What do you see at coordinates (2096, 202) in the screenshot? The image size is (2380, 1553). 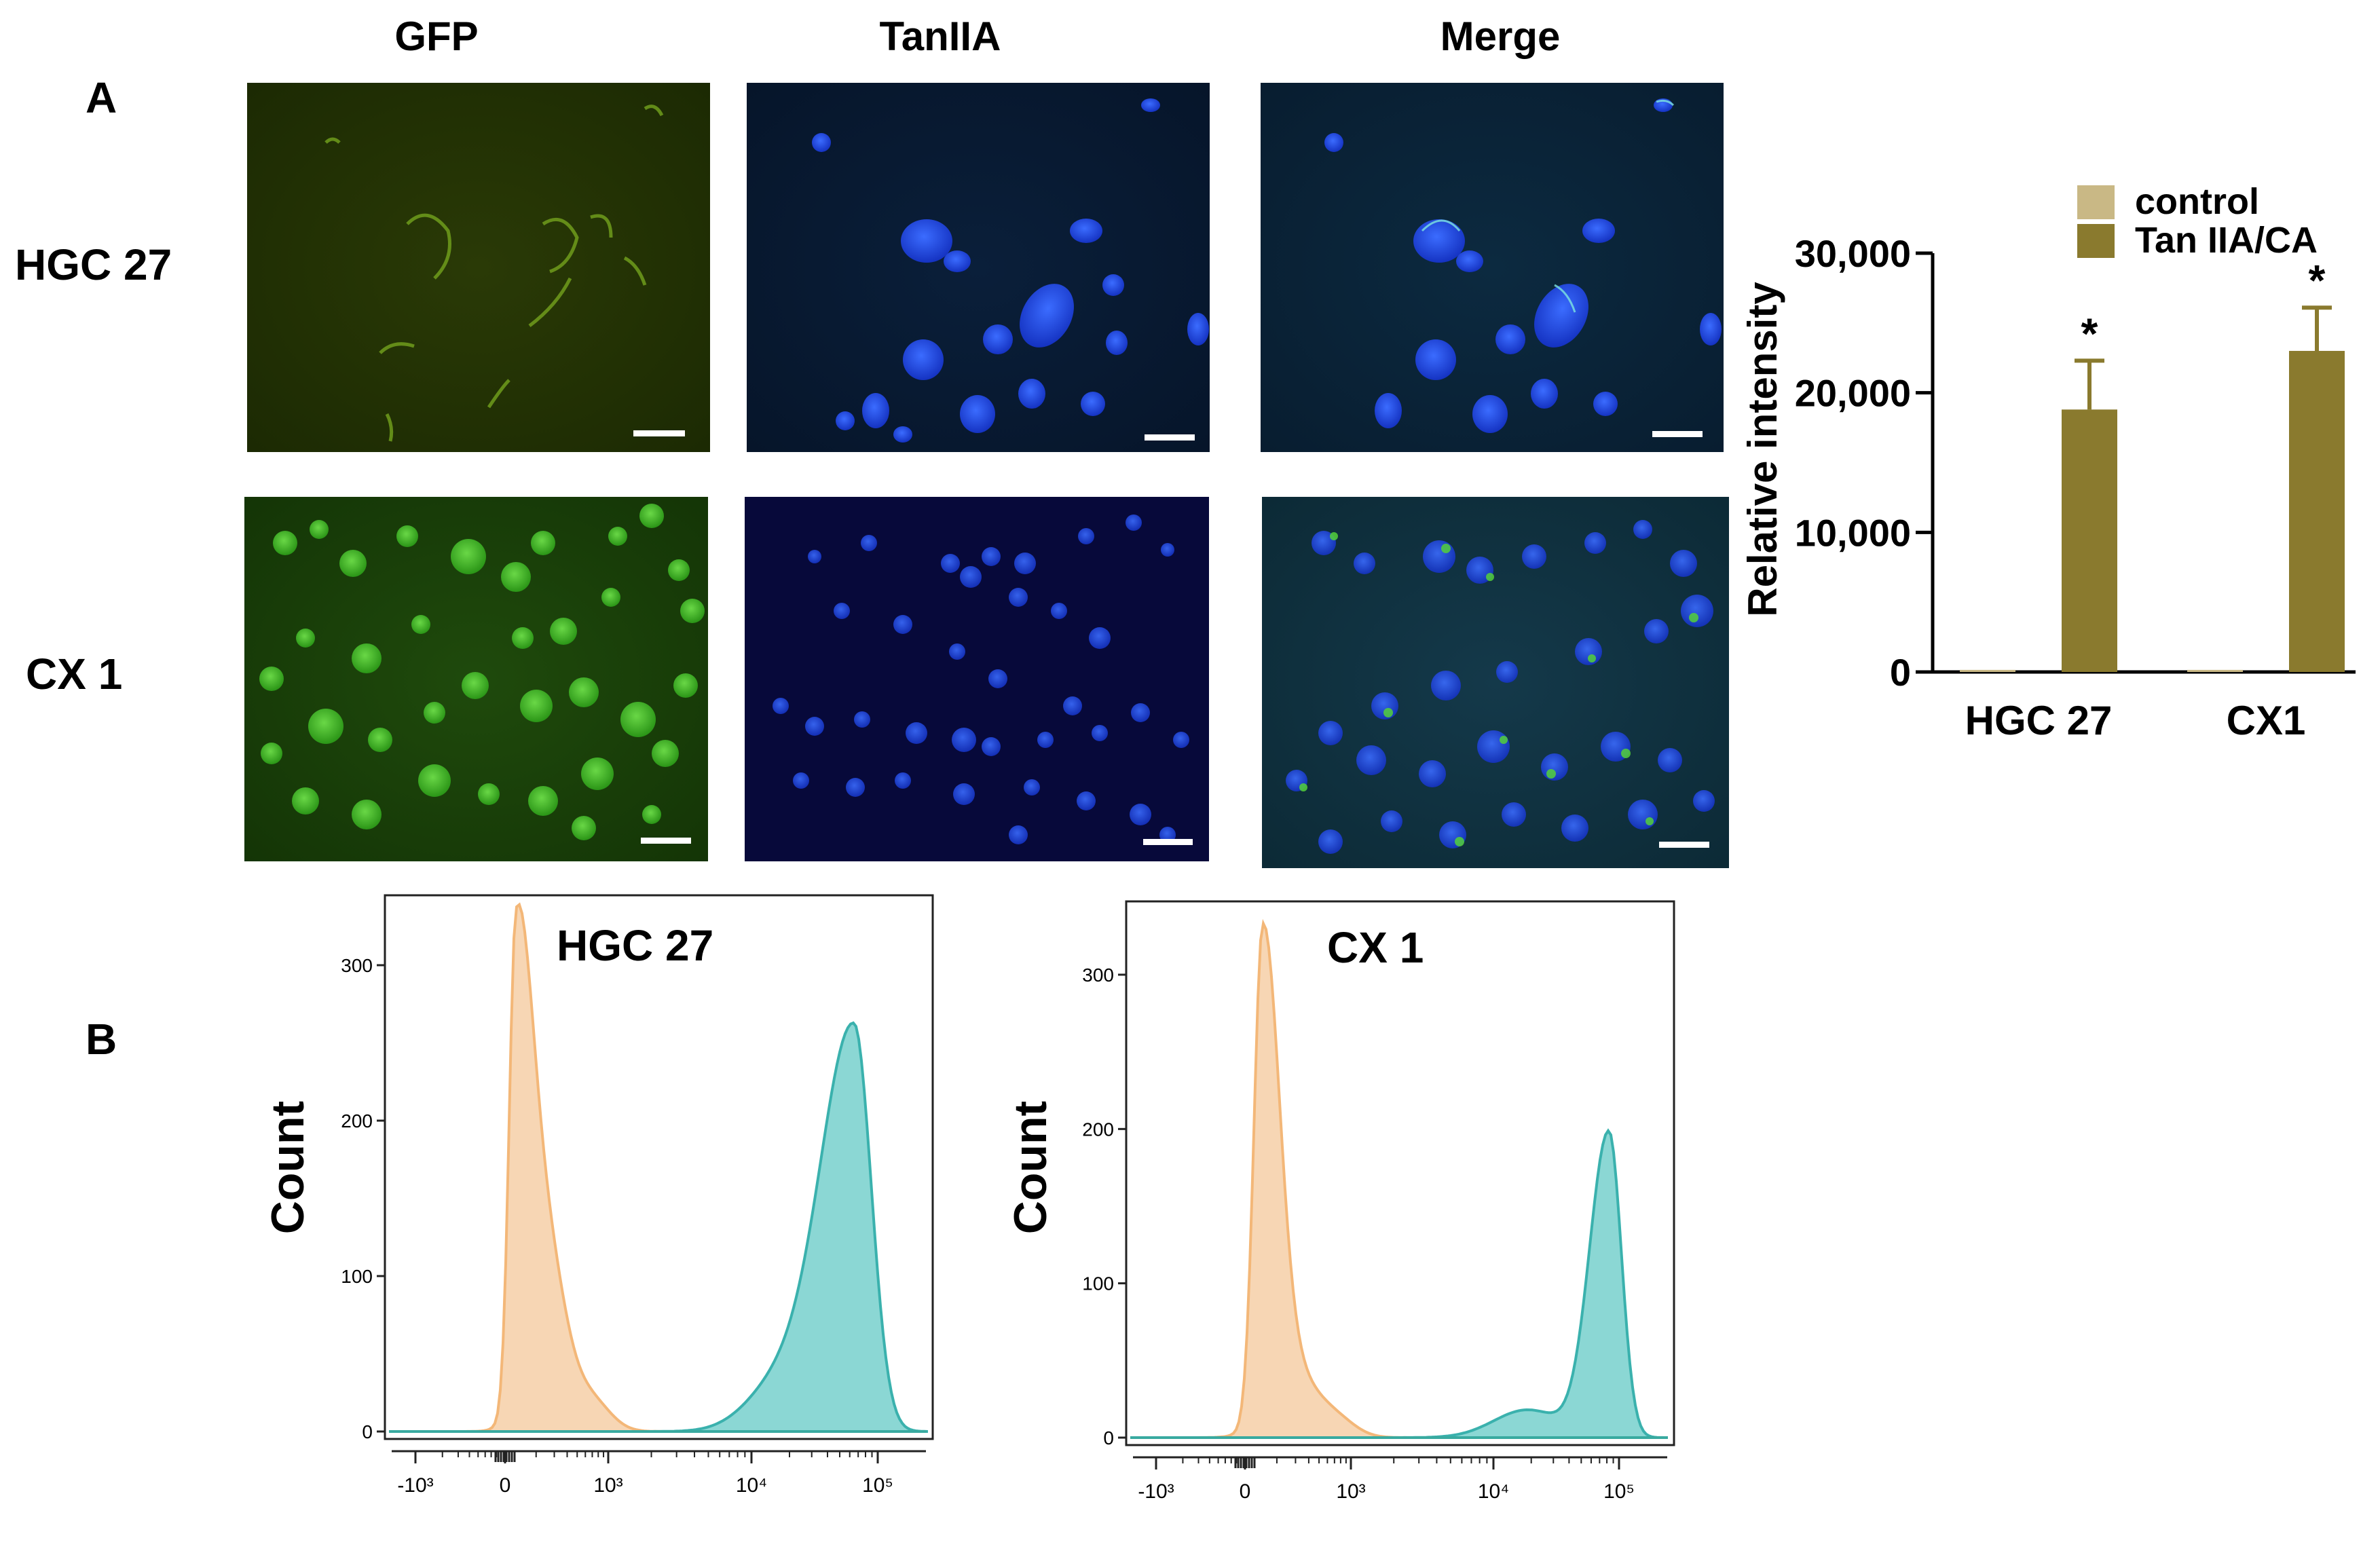 I see `legend-swatch-control` at bounding box center [2096, 202].